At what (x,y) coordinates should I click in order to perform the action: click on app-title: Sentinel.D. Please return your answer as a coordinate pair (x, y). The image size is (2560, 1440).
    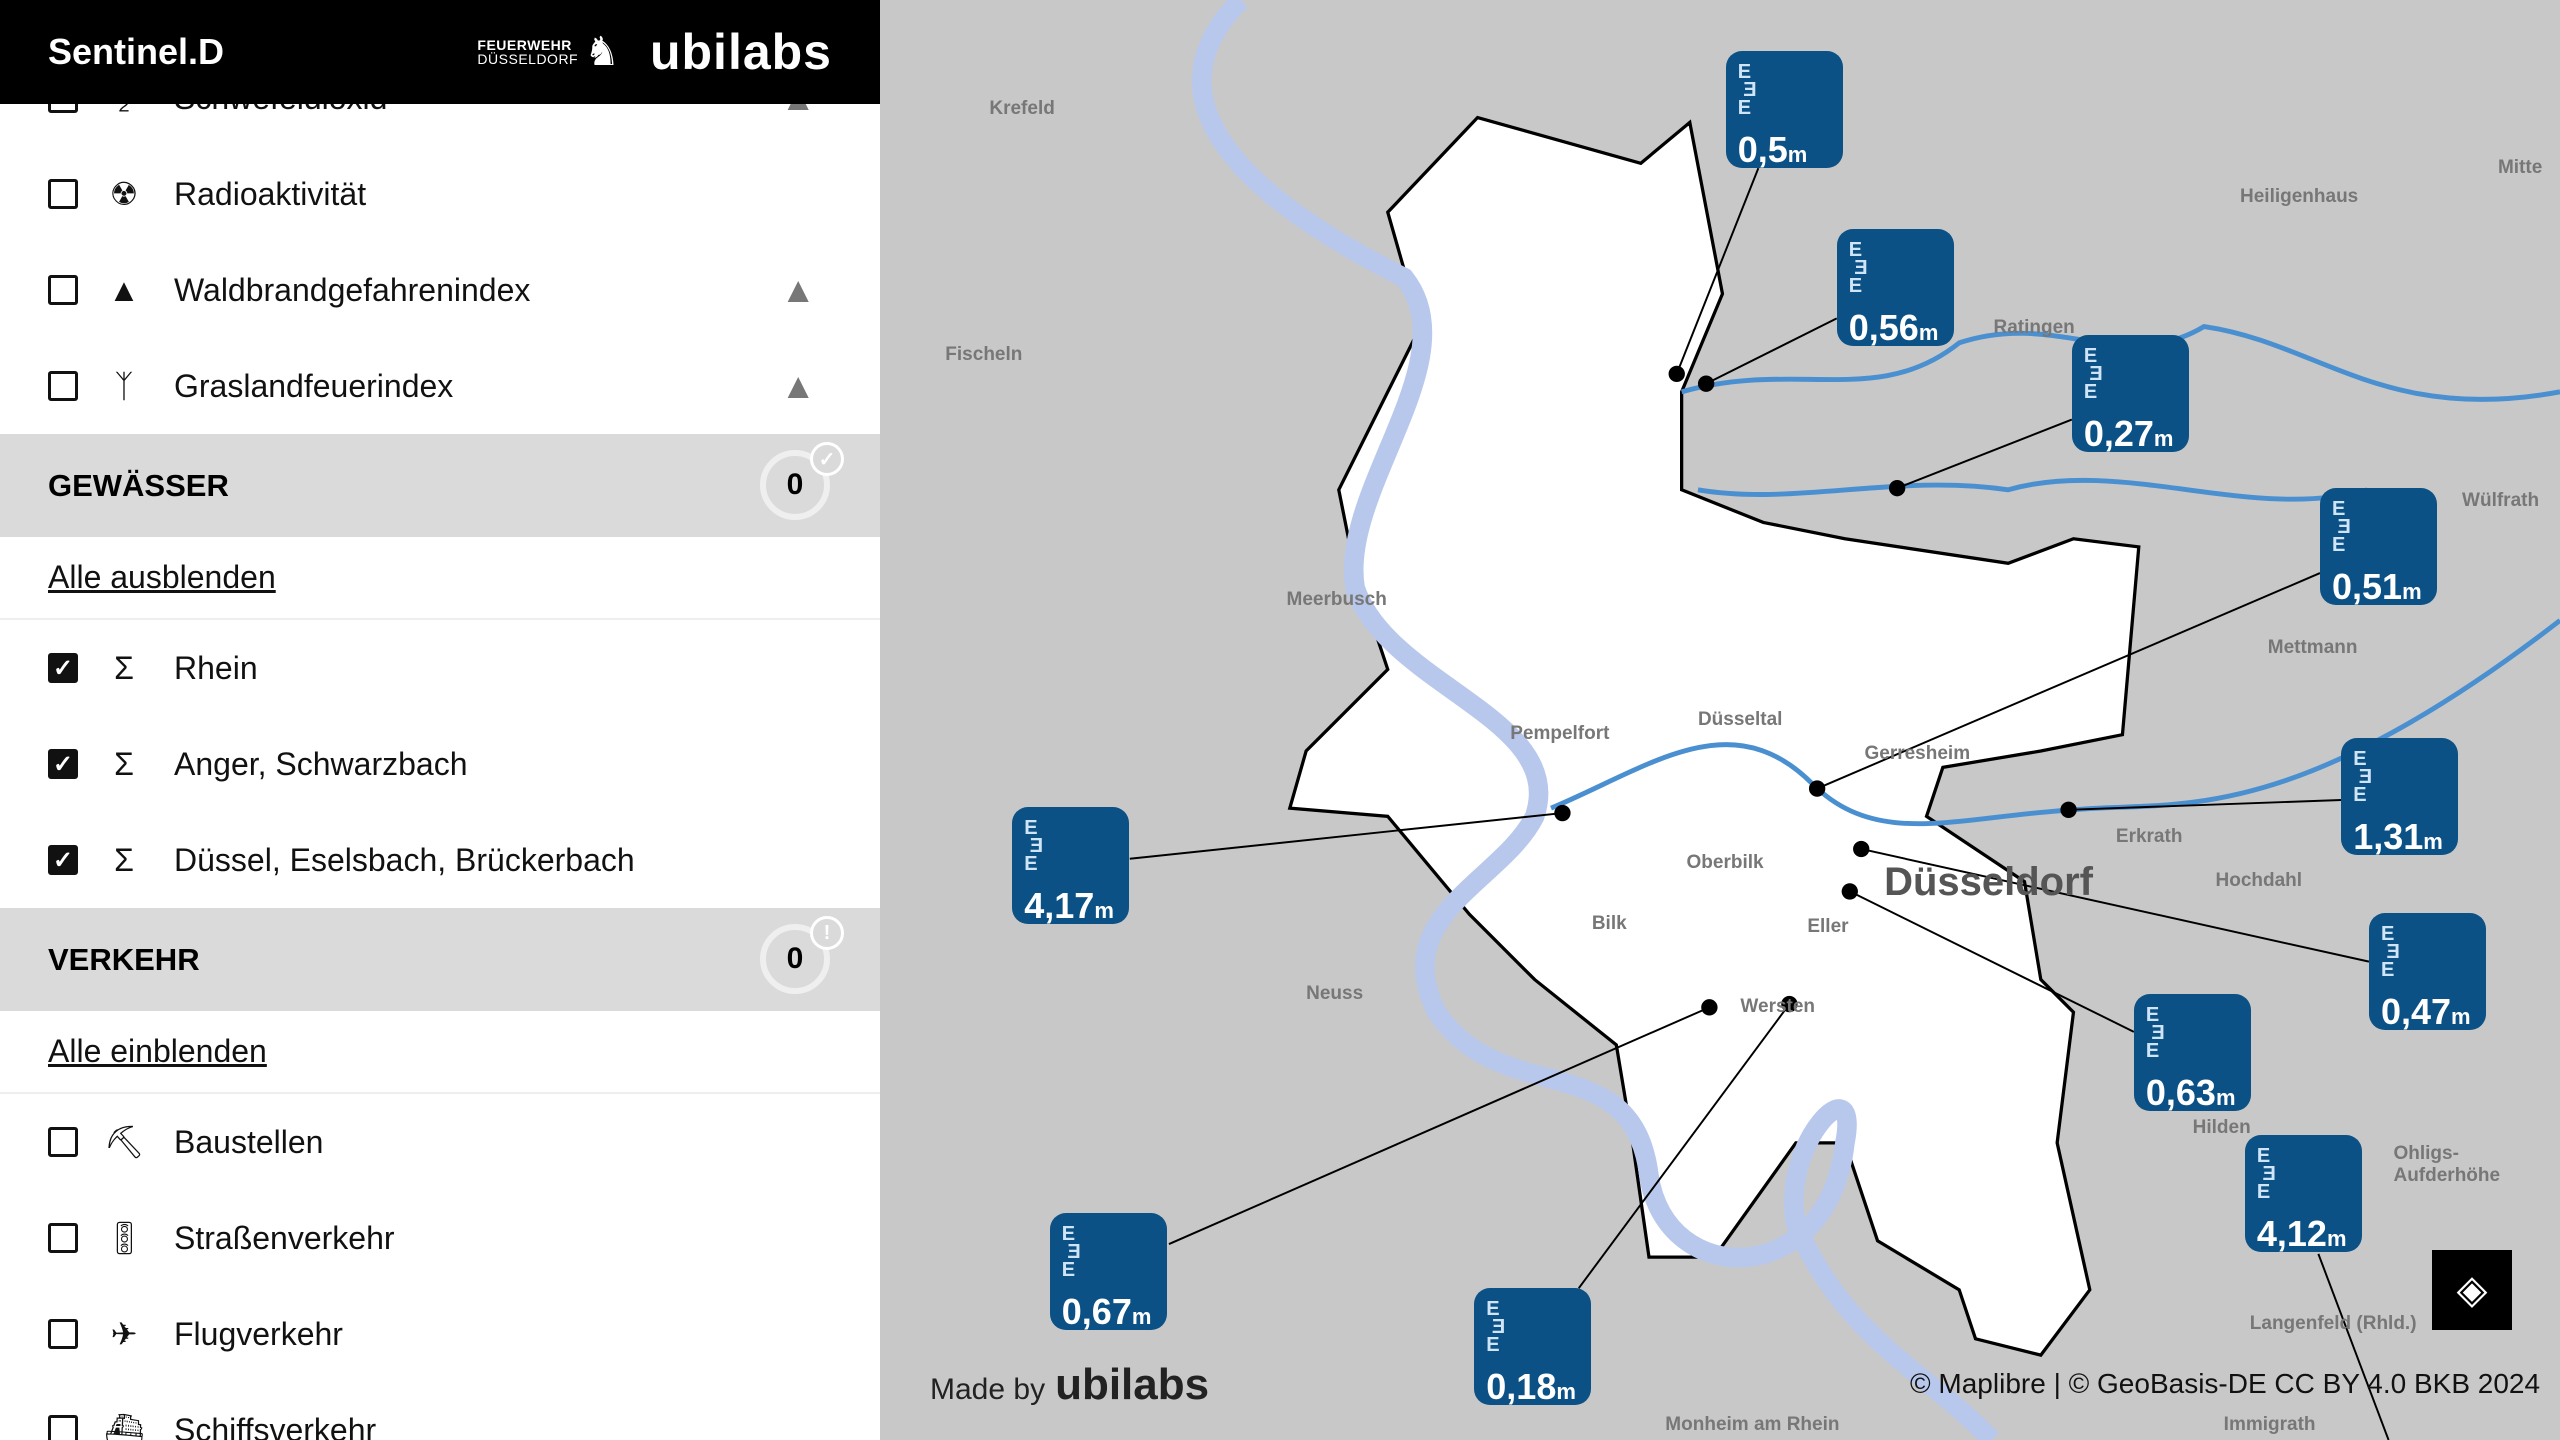
    Looking at the image, I should click on (136, 51).